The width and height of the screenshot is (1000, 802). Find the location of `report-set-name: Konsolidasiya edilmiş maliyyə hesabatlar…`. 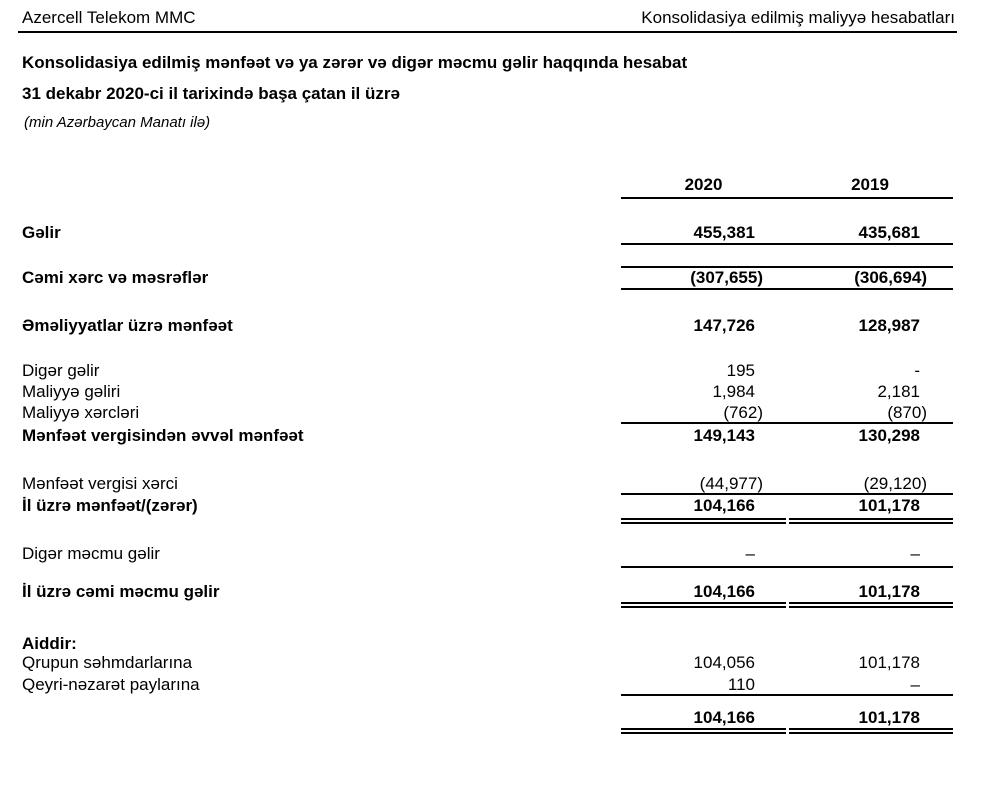

report-set-name: Konsolidasiya edilmiş maliyyə hesabatlar… is located at coordinates (798, 17).